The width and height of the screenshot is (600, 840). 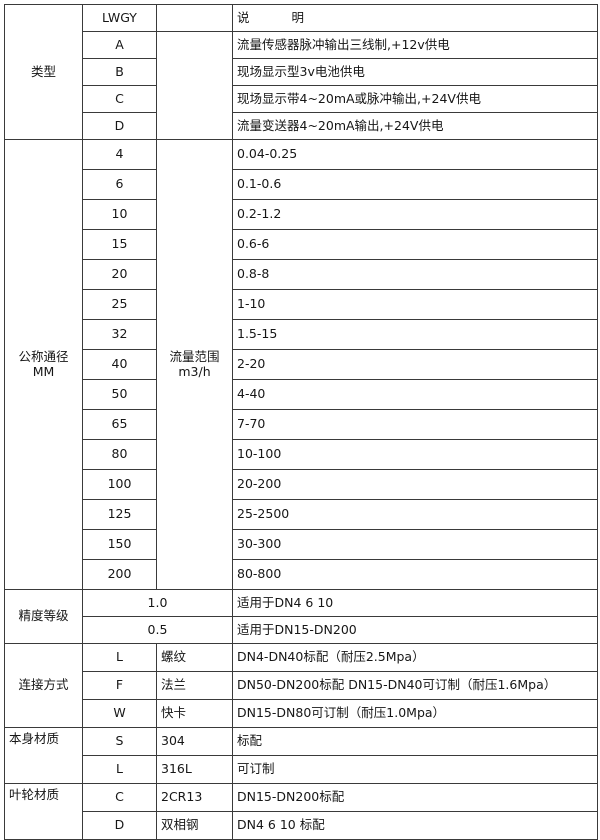 What do you see at coordinates (119, 184) in the screenshot?
I see `dn-code-6: 6` at bounding box center [119, 184].